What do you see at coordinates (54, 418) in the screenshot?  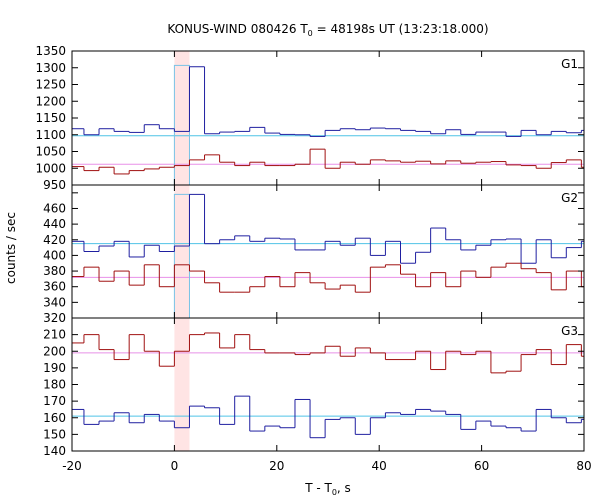 I see `y-tick-label: 160` at bounding box center [54, 418].